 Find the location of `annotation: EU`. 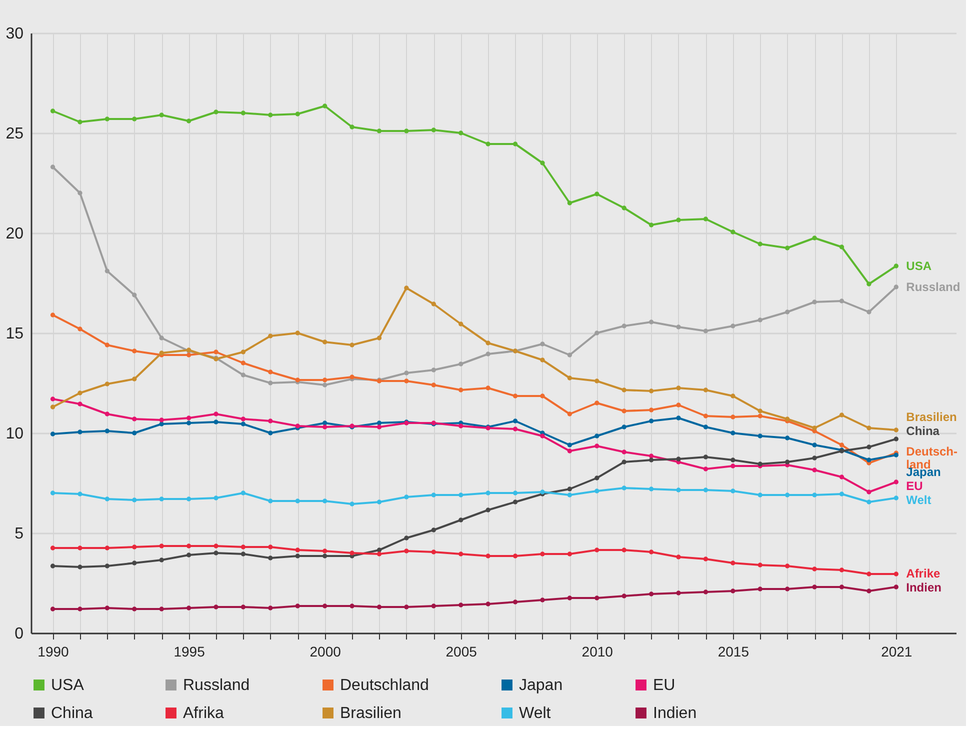

annotation: EU is located at coordinates (914, 485).